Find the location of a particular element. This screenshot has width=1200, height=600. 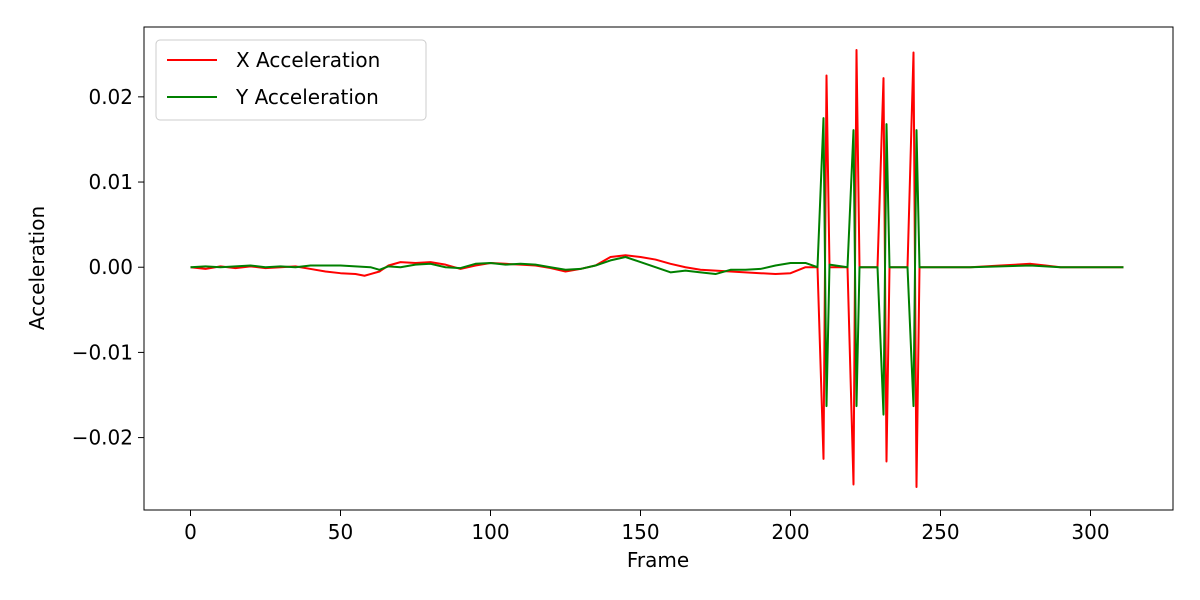

x-tick-label: 50 is located at coordinates (340, 532).